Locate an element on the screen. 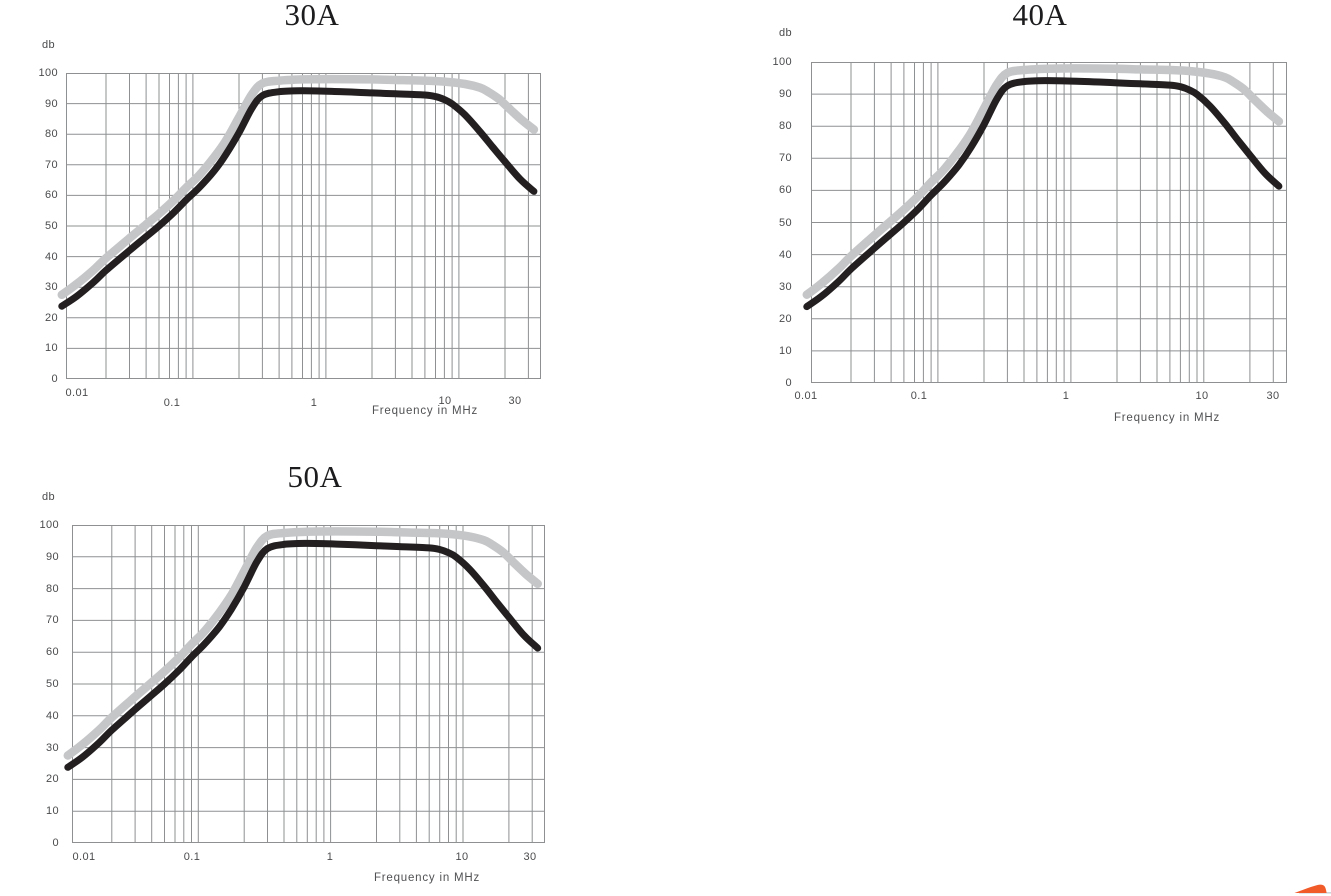 Image resolution: width=1331 pixels, height=896 pixels. chart-title: 30A is located at coordinates (312, 16).